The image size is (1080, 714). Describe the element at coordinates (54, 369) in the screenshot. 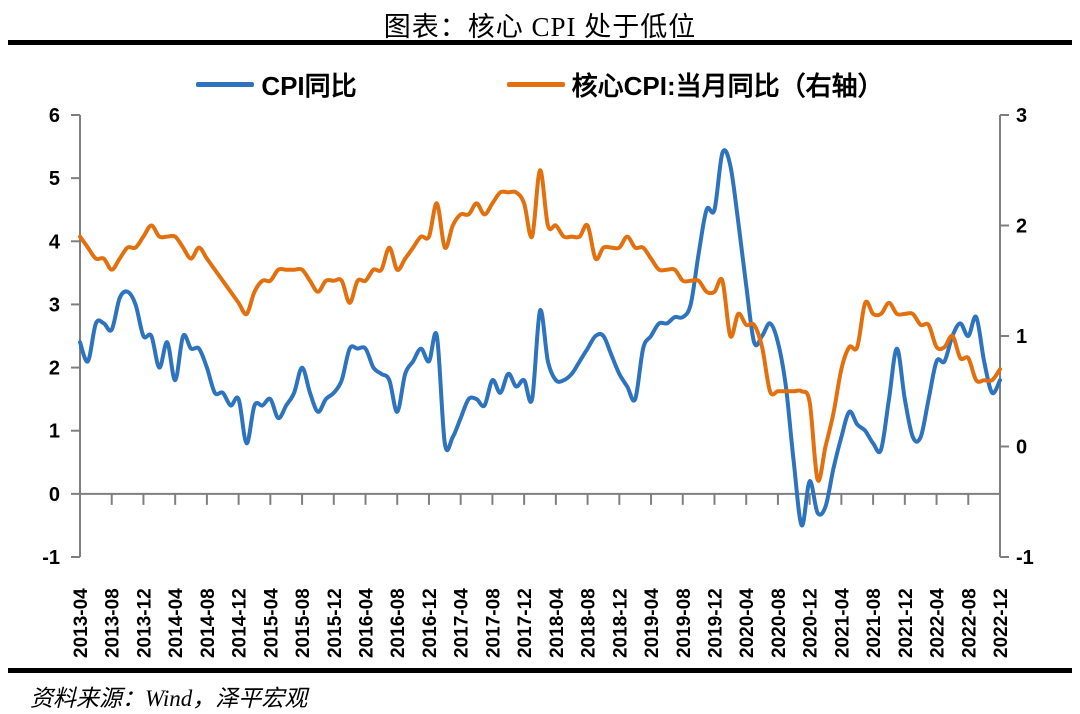

I see `y-axis-label-left: 2` at that location.